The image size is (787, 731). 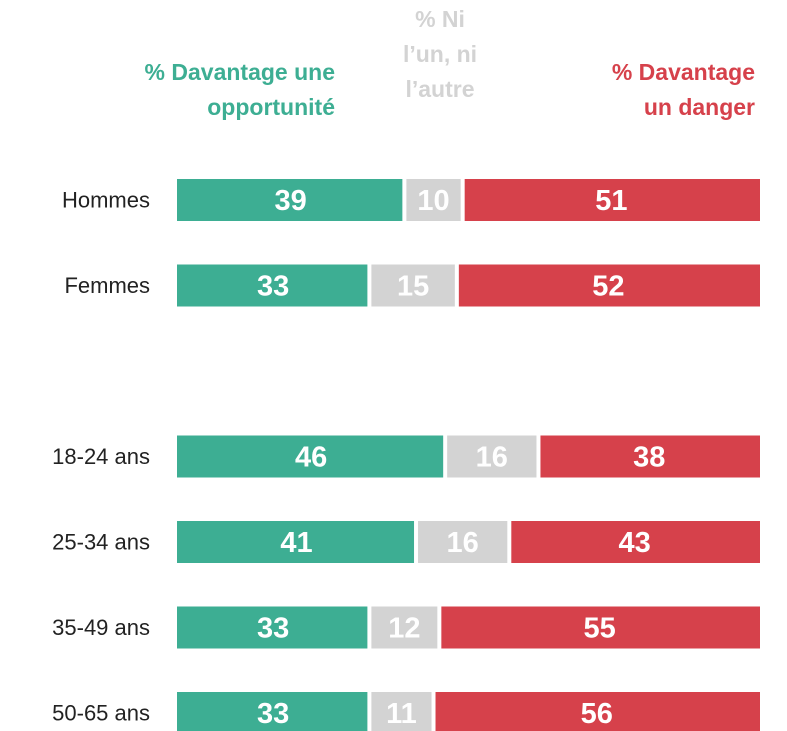 I want to click on value-label: 38, so click(x=649, y=458).